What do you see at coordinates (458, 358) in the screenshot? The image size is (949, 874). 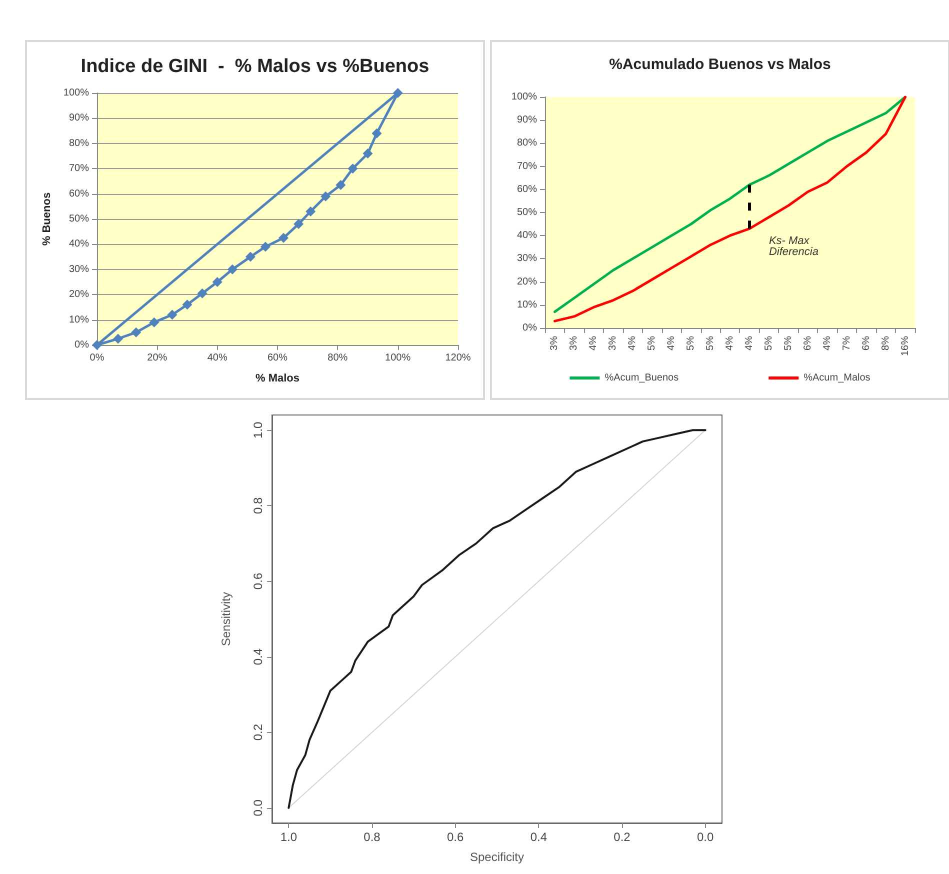 I see `x-tick-label: 120%` at bounding box center [458, 358].